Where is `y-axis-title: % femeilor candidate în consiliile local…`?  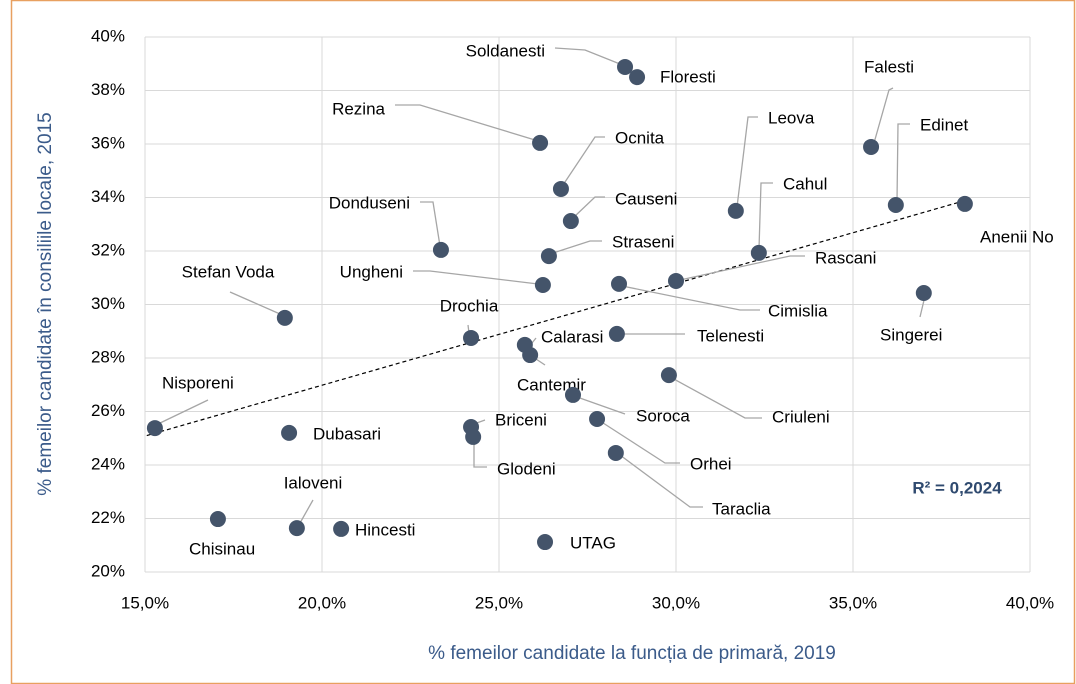 y-axis-title: % femeilor candidate în consiliile local… is located at coordinates (45, 303).